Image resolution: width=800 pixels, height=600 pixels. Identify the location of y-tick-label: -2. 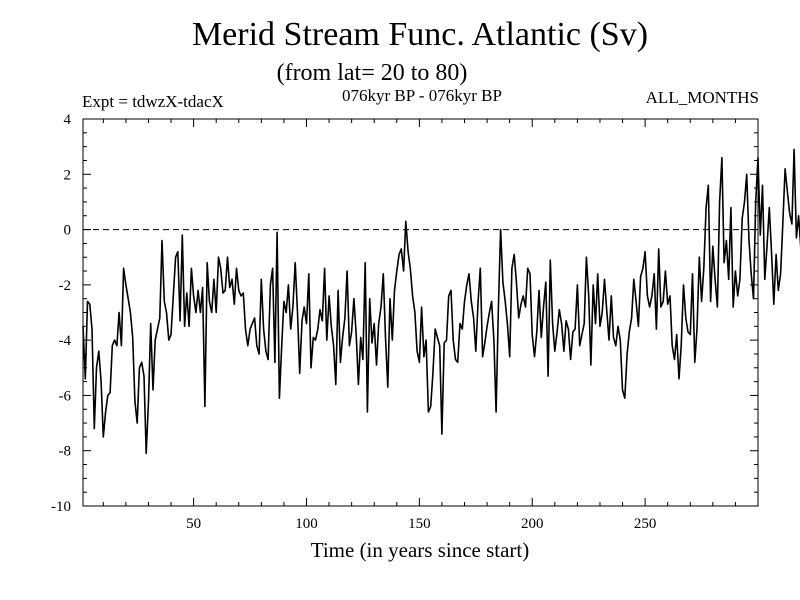
(65, 286).